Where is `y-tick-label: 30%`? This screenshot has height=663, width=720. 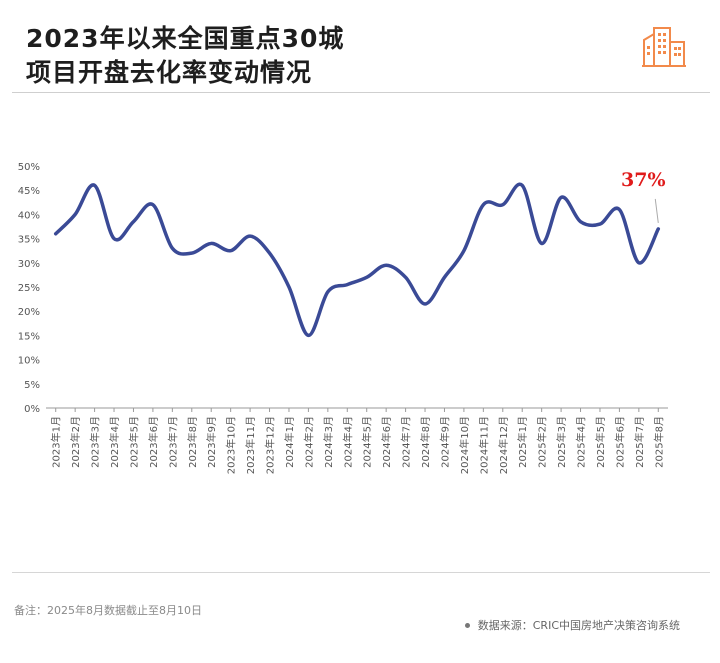 y-tick-label: 30% is located at coordinates (29, 264).